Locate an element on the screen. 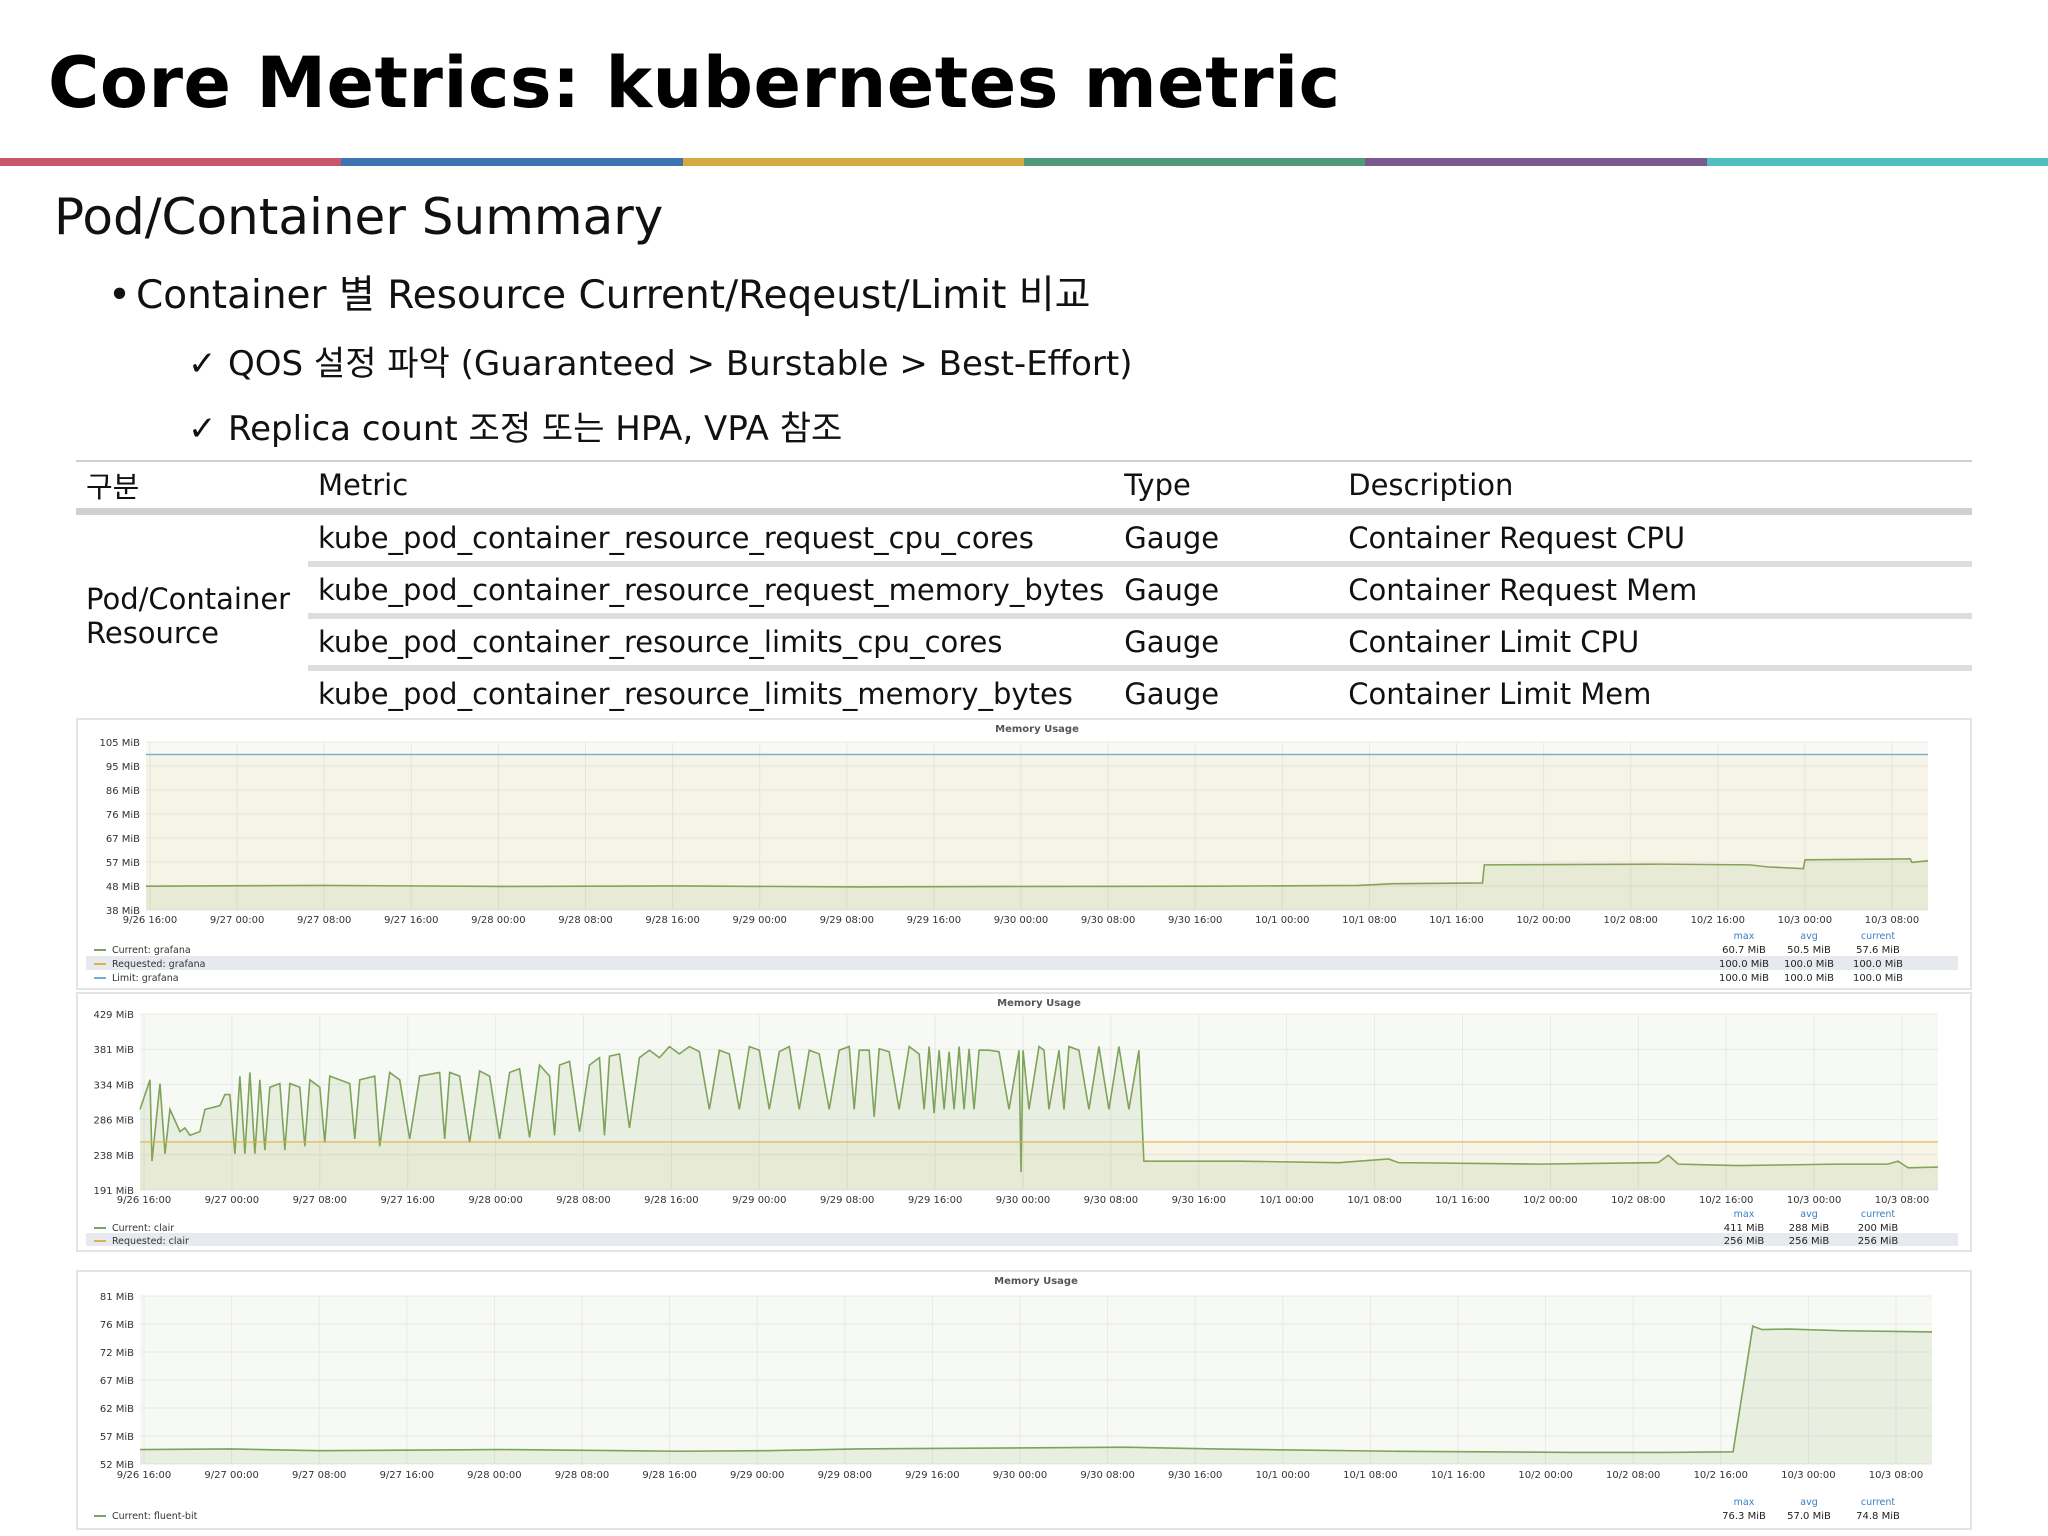 Image resolution: width=2048 pixels, height=1536 pixels. header-type: Type is located at coordinates (1226, 487).